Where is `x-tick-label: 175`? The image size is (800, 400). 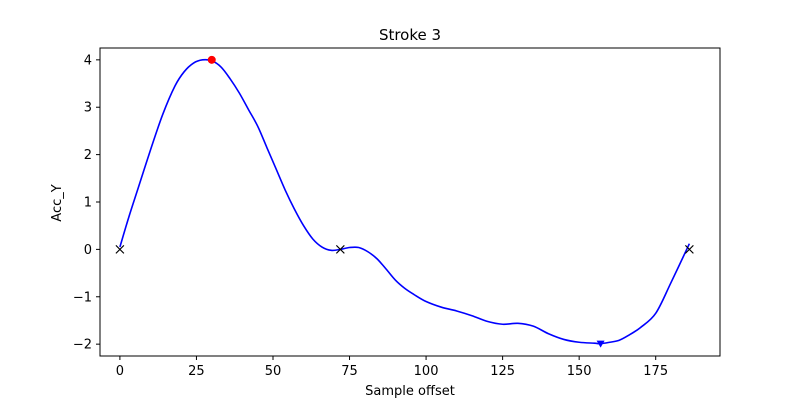
x-tick-label: 175 is located at coordinates (655, 371).